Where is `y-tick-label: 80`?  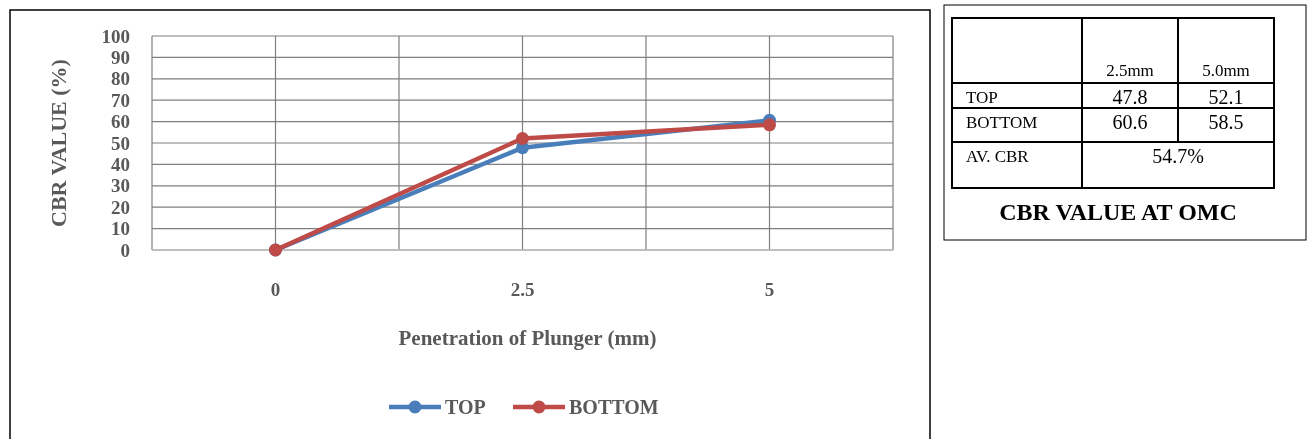 y-tick-label: 80 is located at coordinates (120, 79).